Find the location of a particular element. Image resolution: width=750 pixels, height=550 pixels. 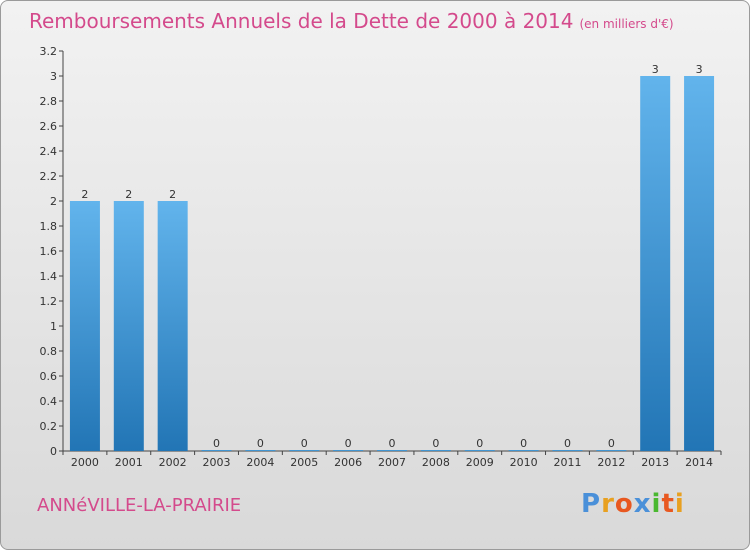

data-label-2007: 0 is located at coordinates (392, 443).